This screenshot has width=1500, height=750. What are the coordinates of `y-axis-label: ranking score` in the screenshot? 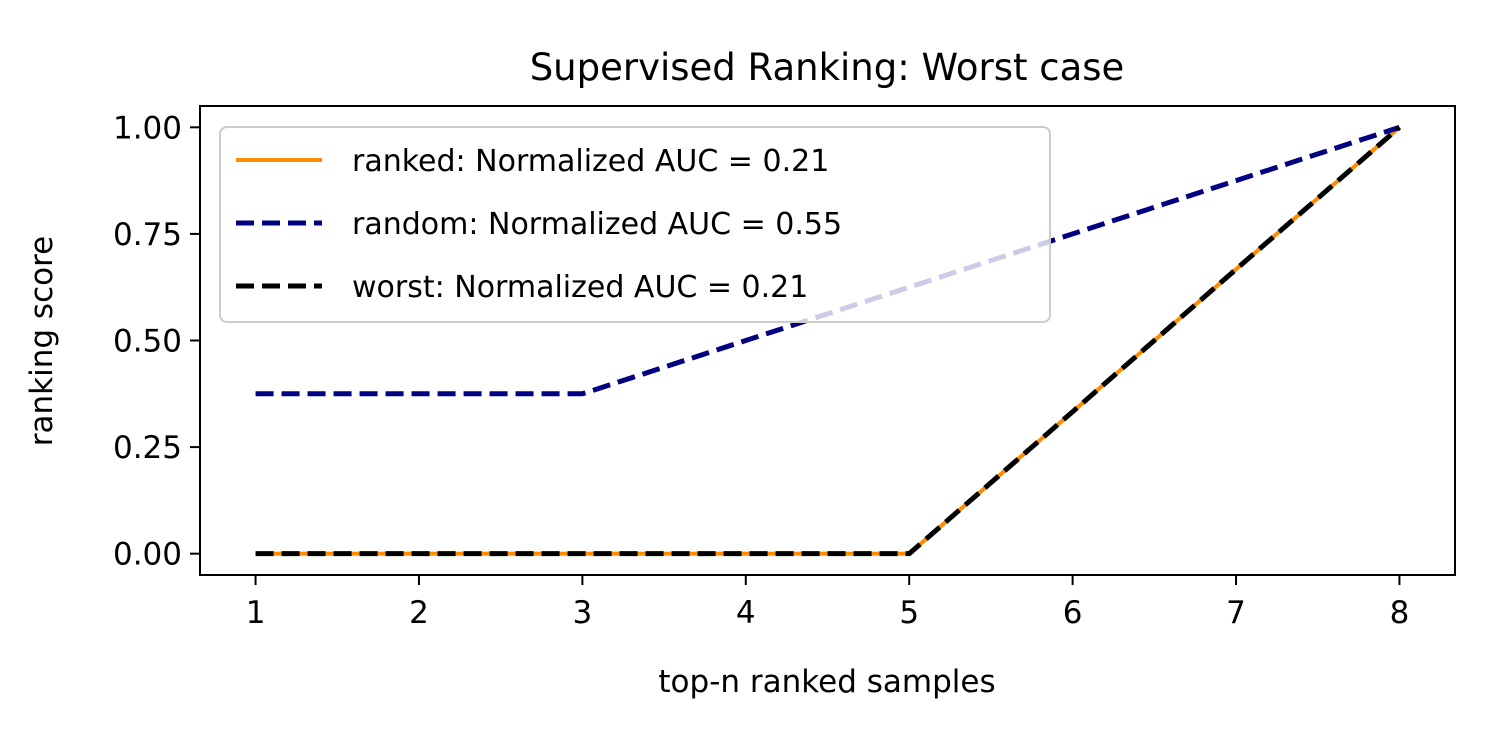 It's located at (42, 341).